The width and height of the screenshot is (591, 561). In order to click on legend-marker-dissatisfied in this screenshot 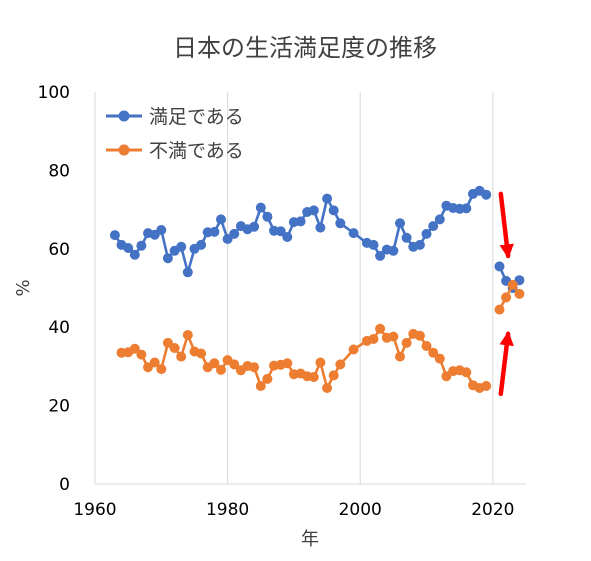, I will do `click(124, 150)`.